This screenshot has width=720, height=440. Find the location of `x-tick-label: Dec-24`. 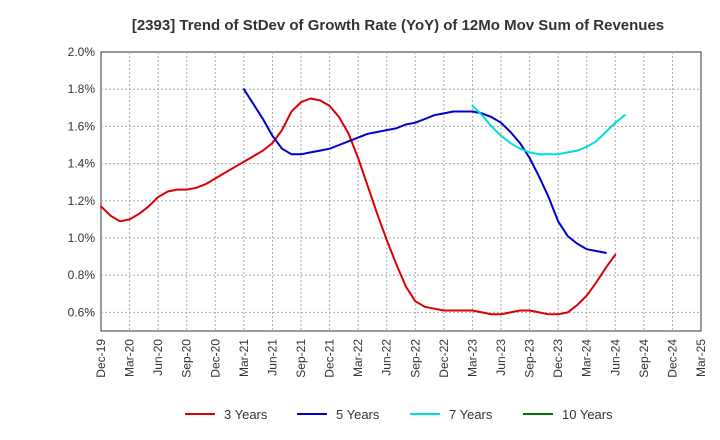

x-tick-label: Dec-24 is located at coordinates (672, 358).